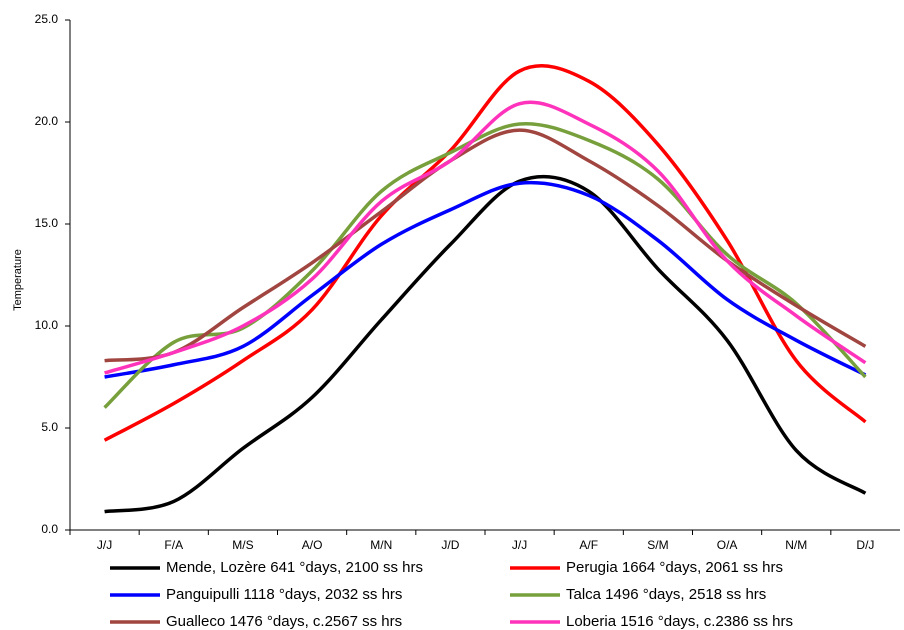 The image size is (904, 630). Describe the element at coordinates (47, 19) in the screenshot. I see `y-tick-label: 25.0` at that location.